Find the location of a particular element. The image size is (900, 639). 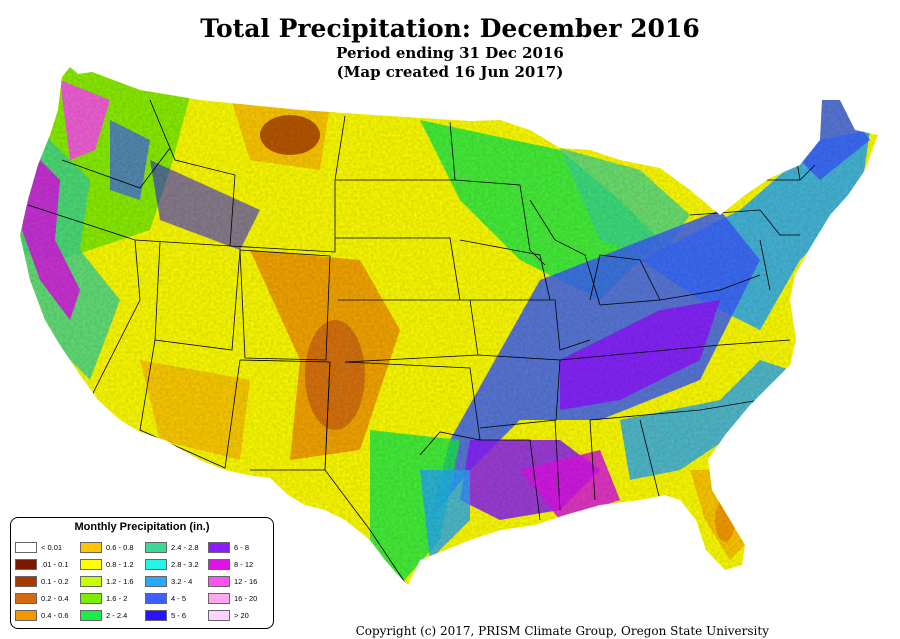

legend-label: 0.8 - 1.2 is located at coordinates (120, 564).